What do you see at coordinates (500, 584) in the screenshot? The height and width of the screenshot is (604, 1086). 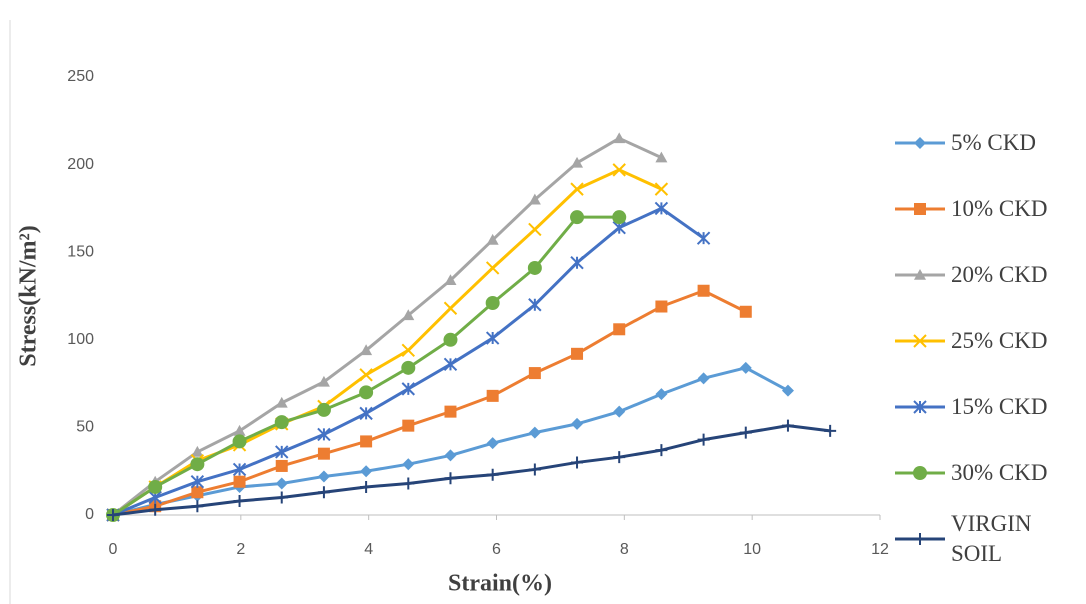 I see `x-axis-title: Strain(%)` at bounding box center [500, 584].